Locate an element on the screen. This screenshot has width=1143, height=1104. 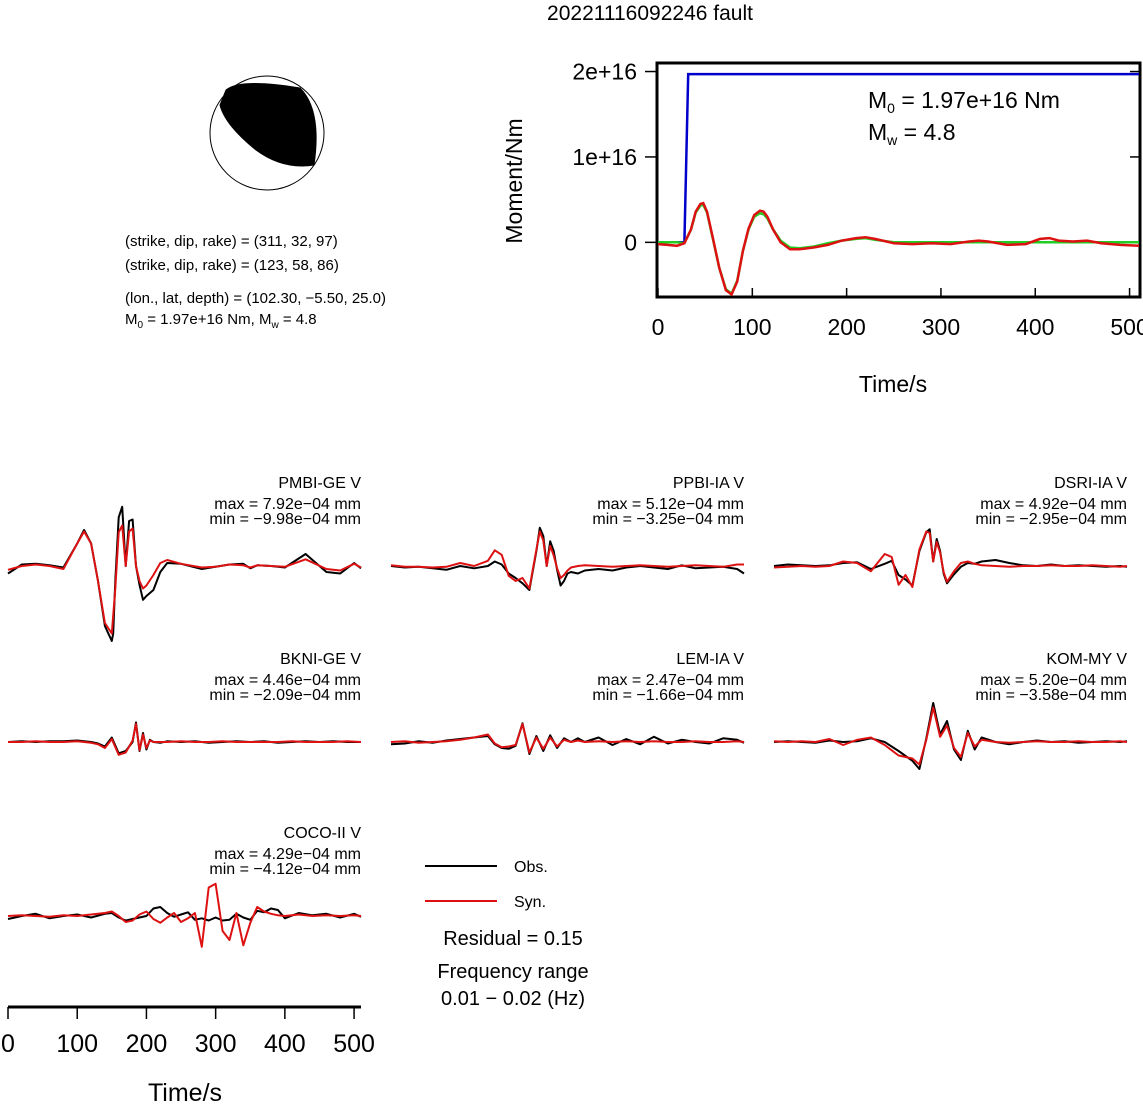
station-min: min = −2.95e−04 mm is located at coordinates (1051, 519).